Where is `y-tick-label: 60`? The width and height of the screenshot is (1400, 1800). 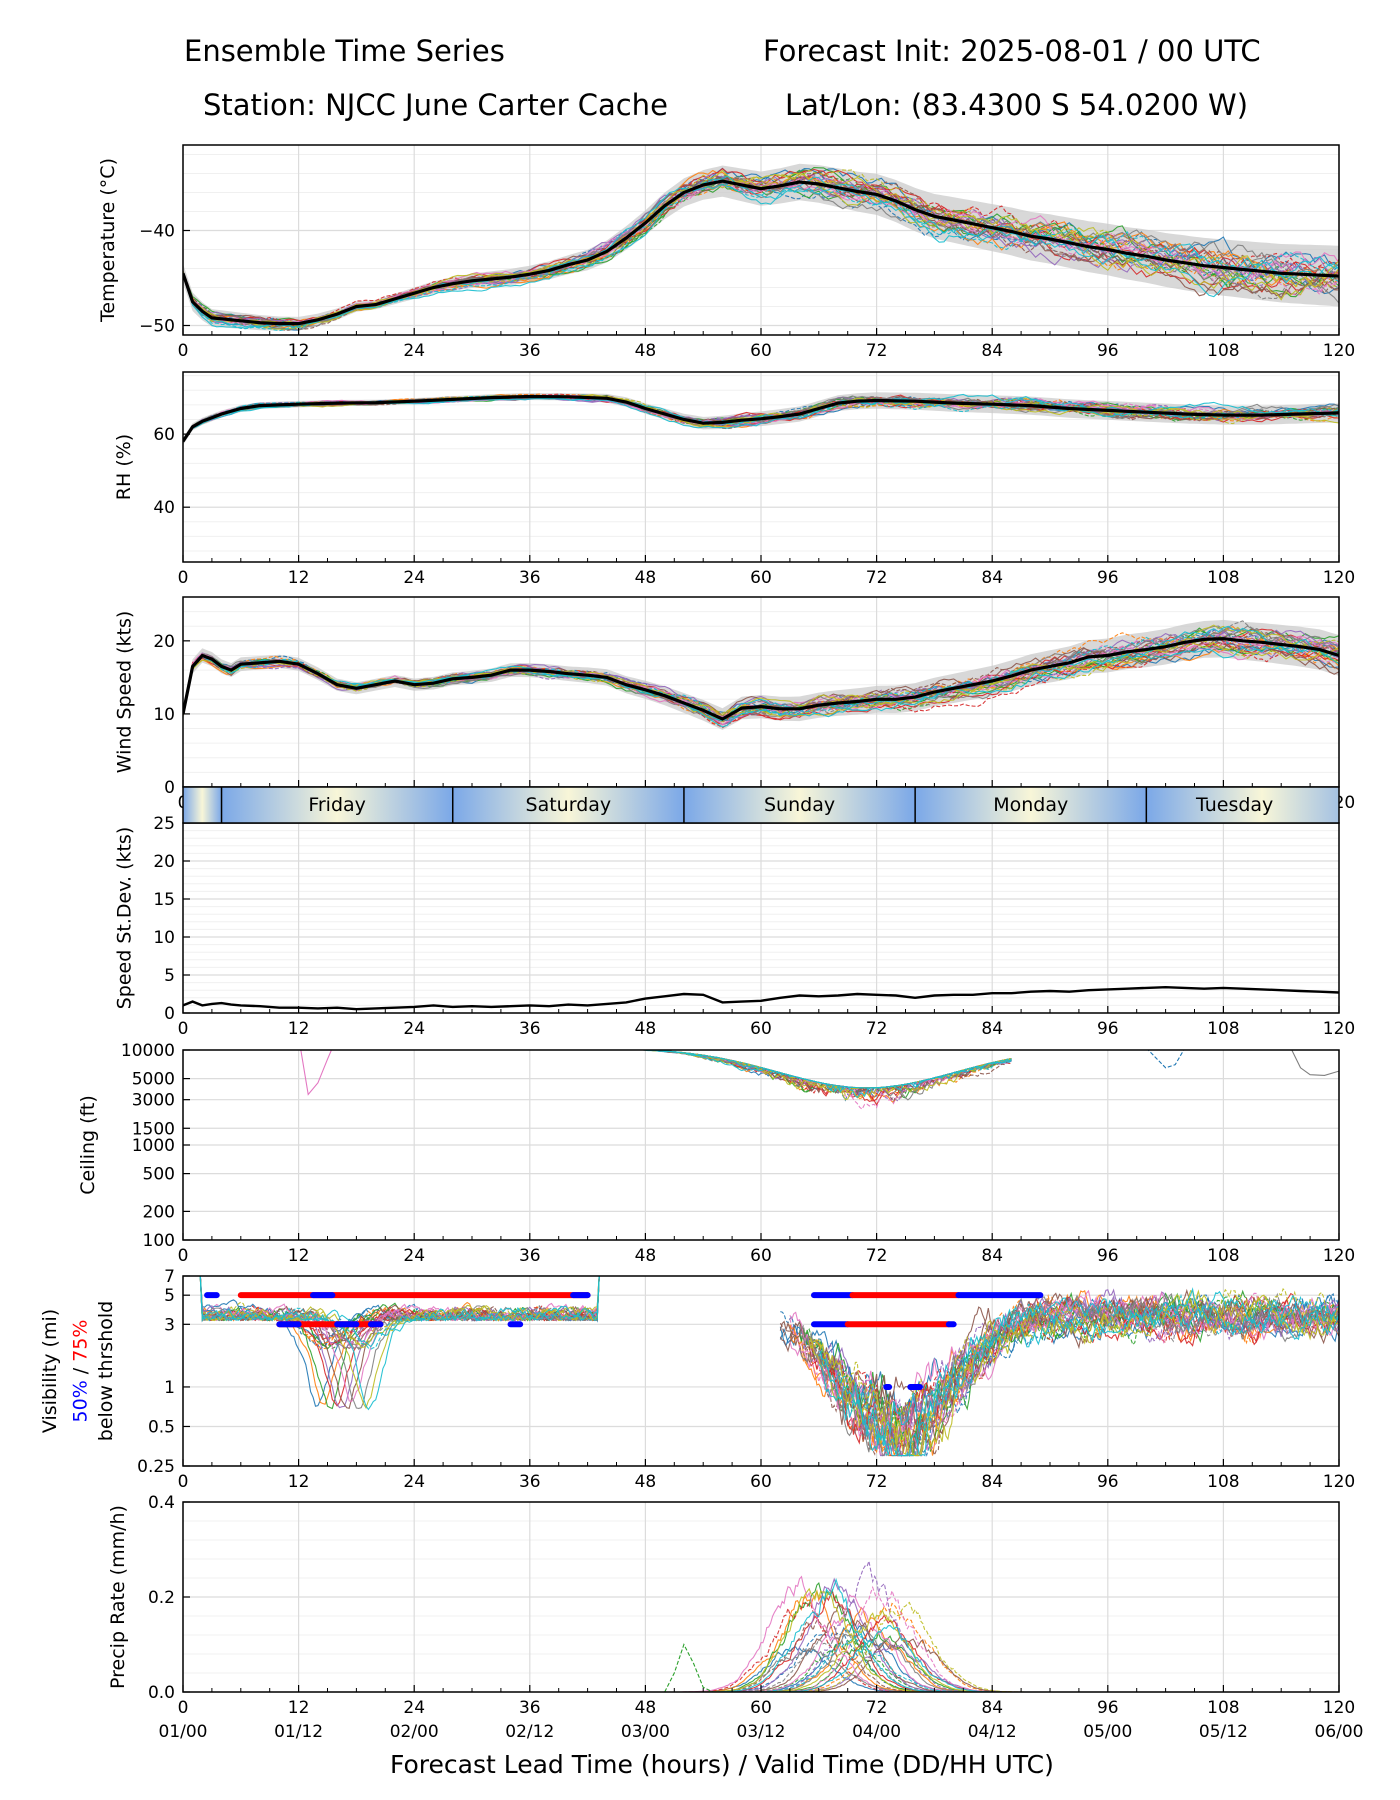 y-tick-label: 60 is located at coordinates (164, 435).